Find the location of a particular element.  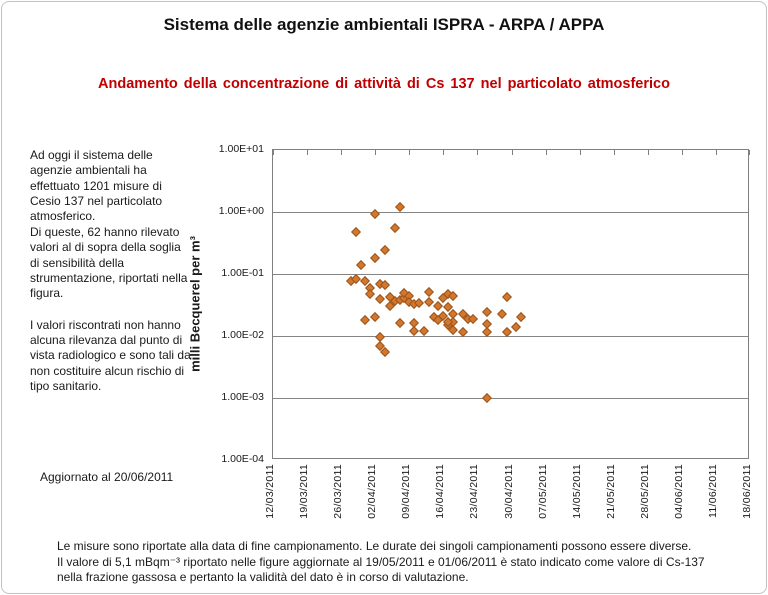

y-tick-label: 1.00E+01 is located at coordinates (241, 149).